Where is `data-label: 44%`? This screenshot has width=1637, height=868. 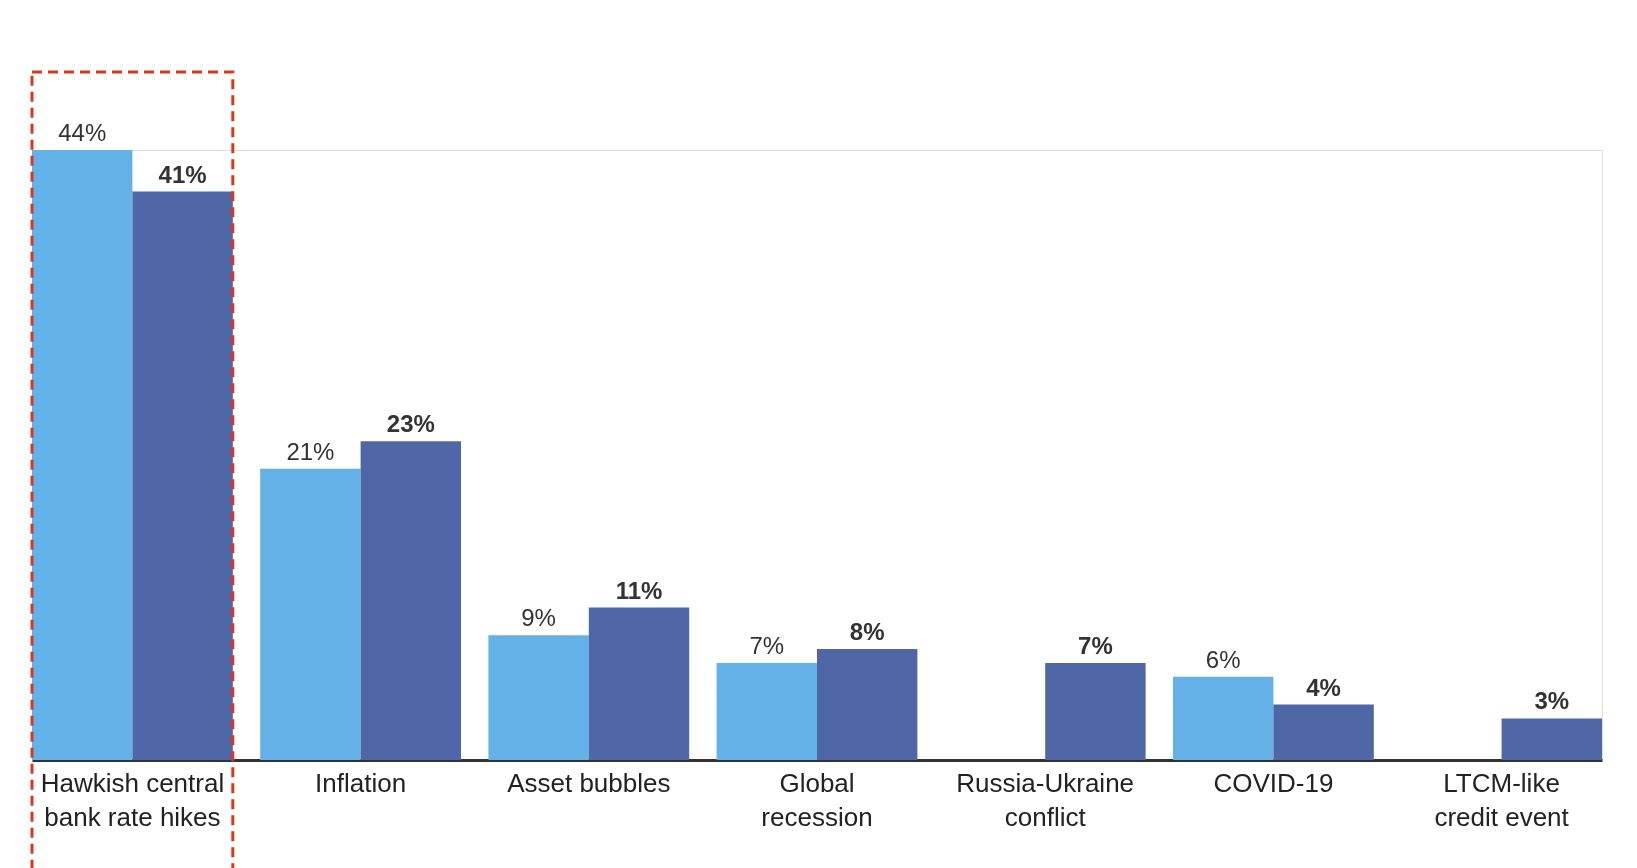 data-label: 44% is located at coordinates (82, 132).